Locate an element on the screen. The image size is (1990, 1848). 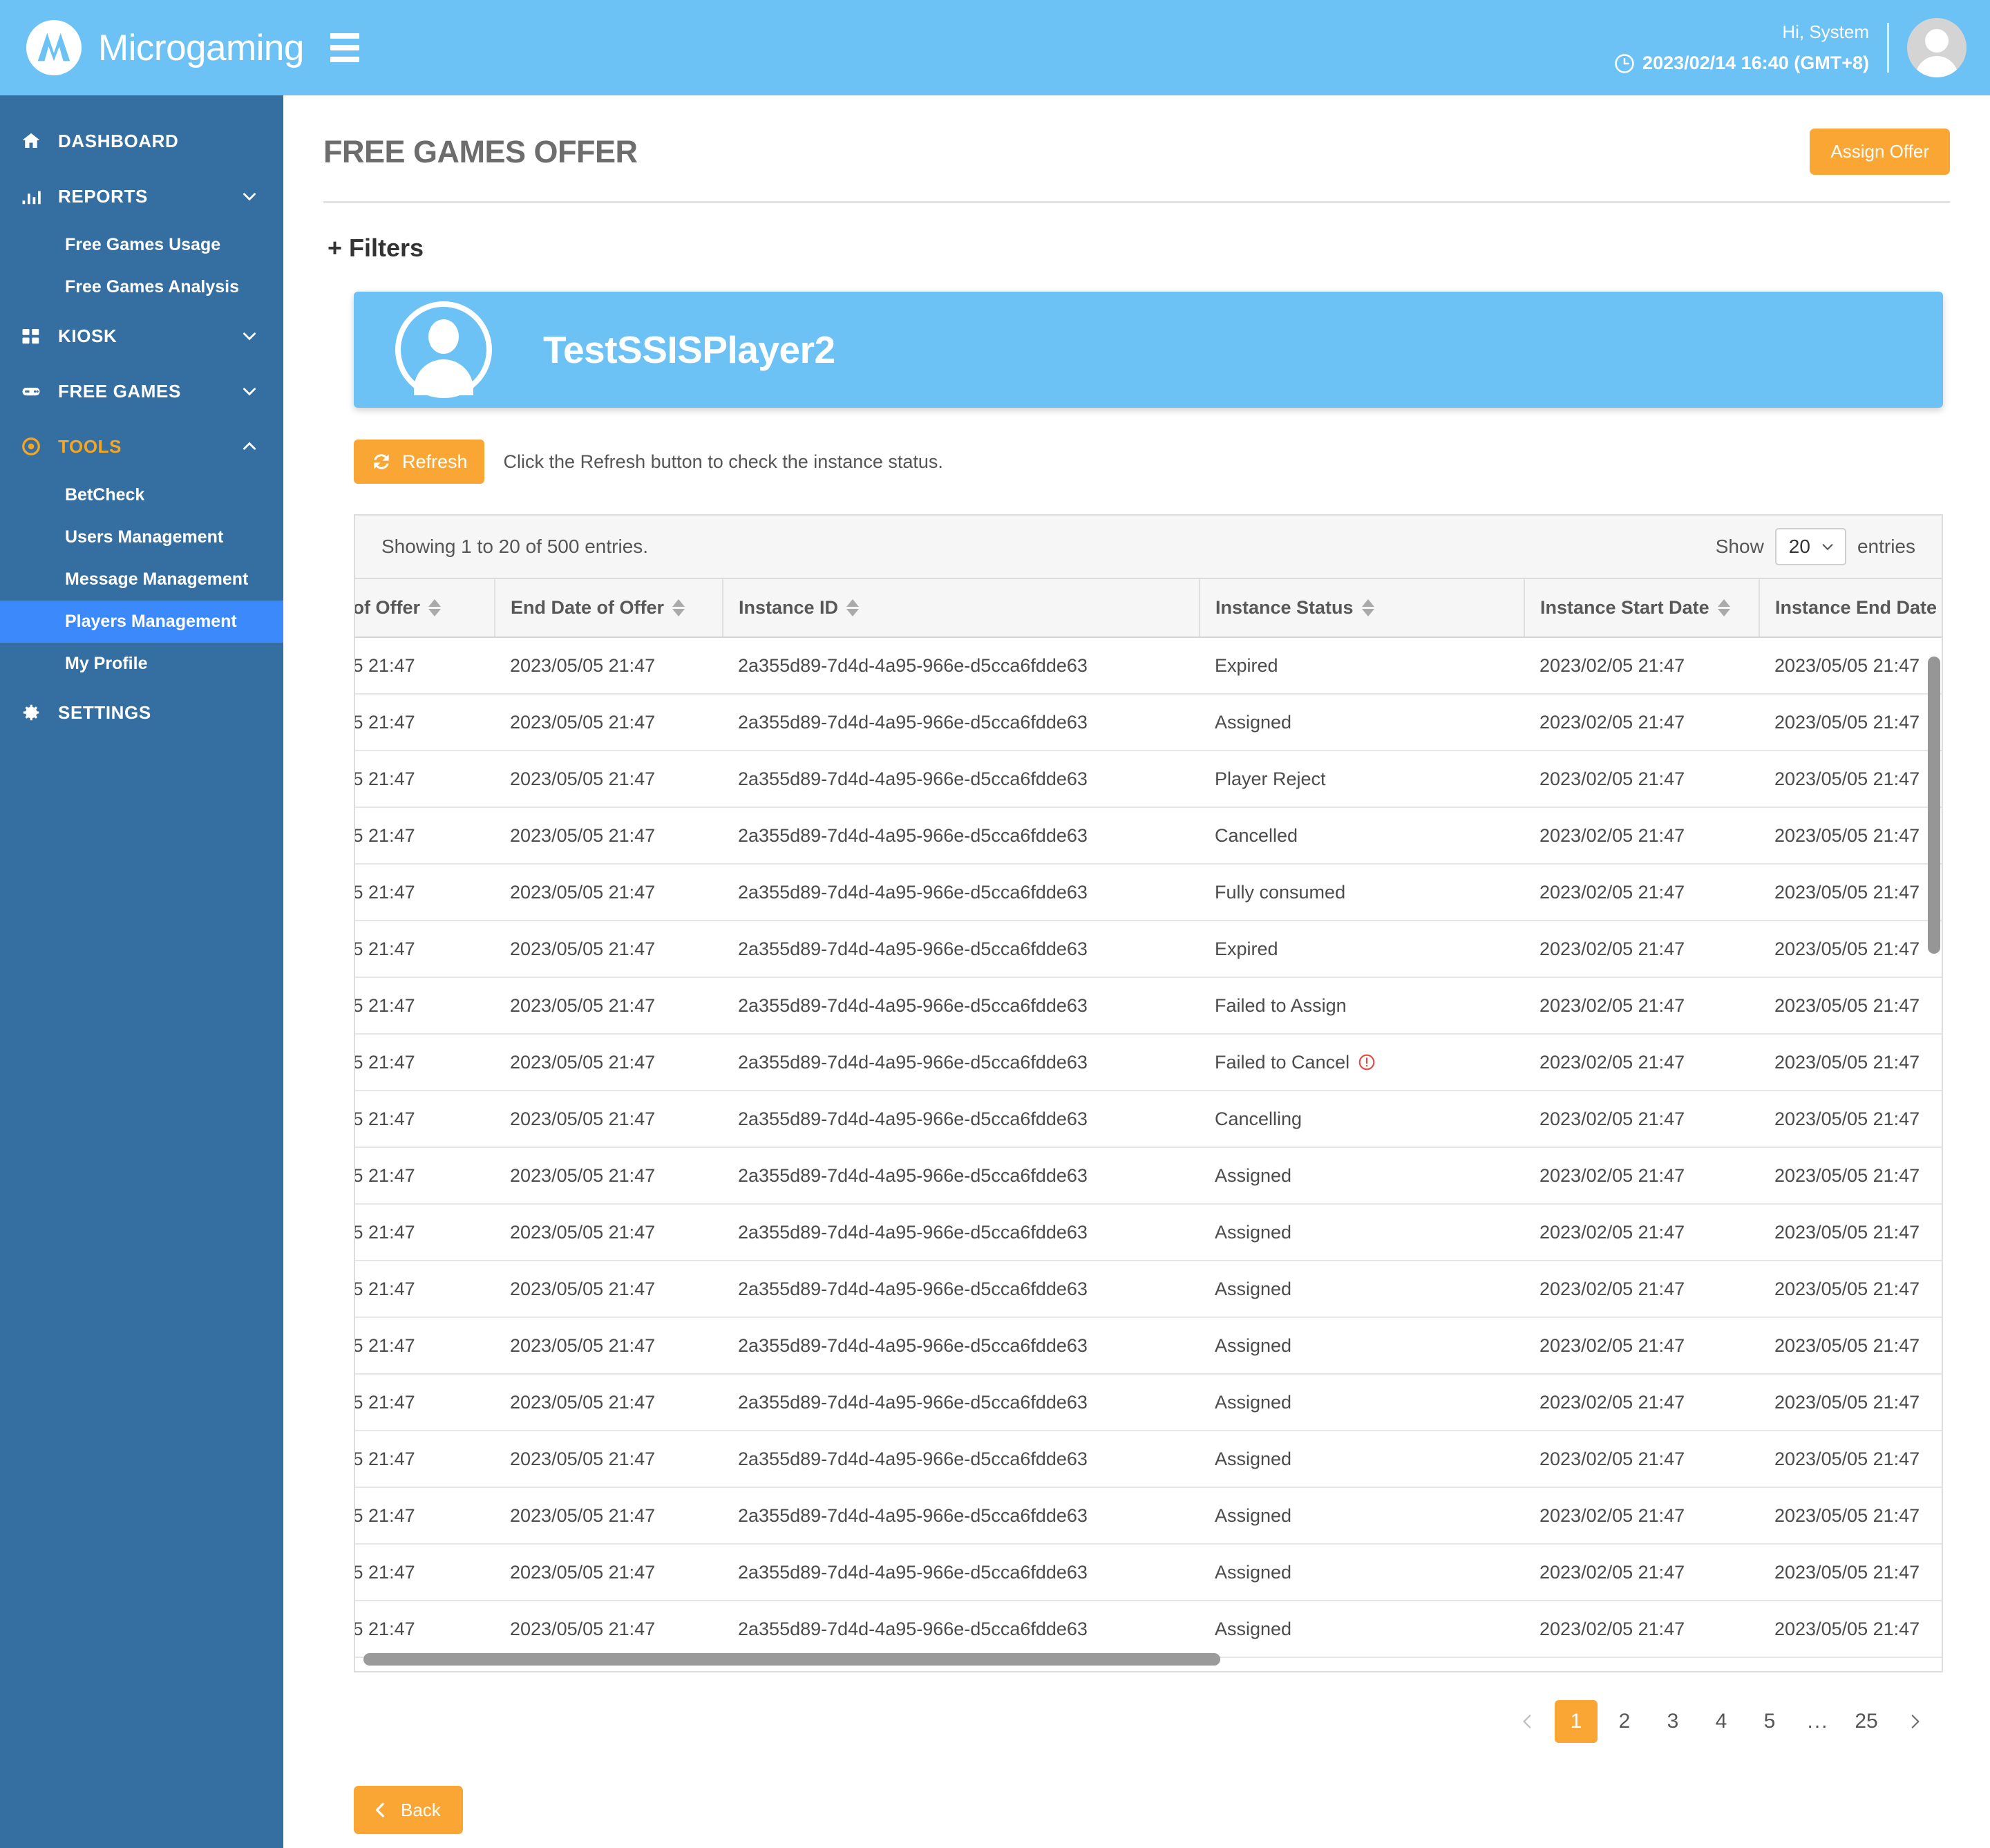
warning-icon is located at coordinates (1367, 1062).